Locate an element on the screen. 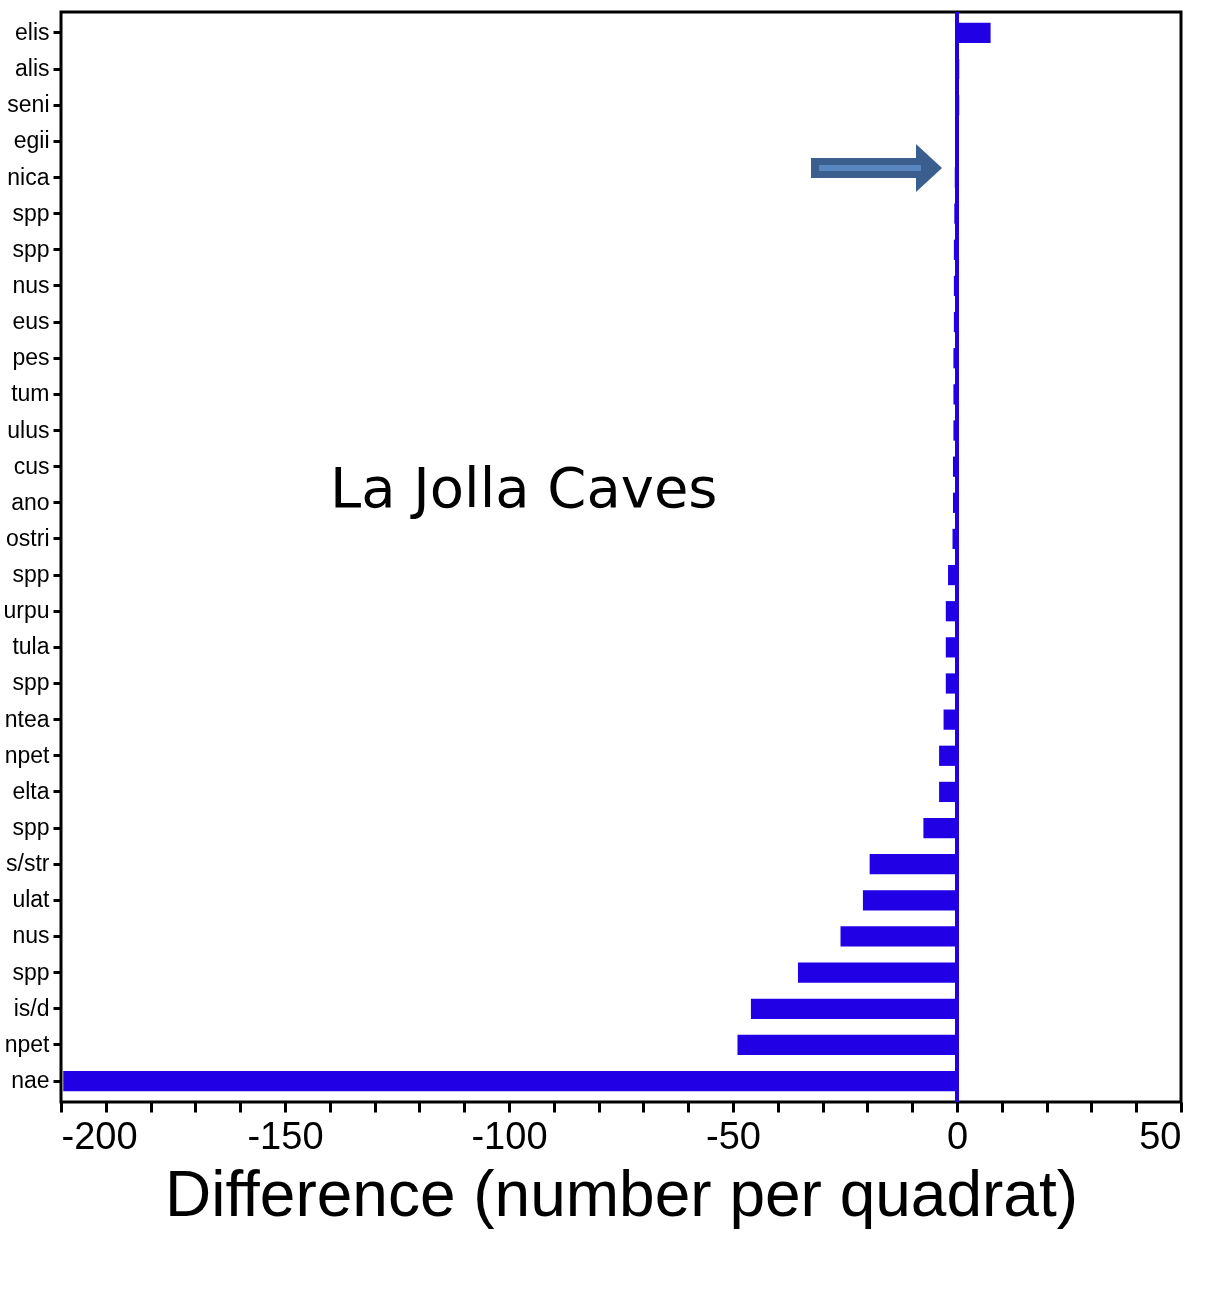  y-tick-label: ano is located at coordinates (30, 501).